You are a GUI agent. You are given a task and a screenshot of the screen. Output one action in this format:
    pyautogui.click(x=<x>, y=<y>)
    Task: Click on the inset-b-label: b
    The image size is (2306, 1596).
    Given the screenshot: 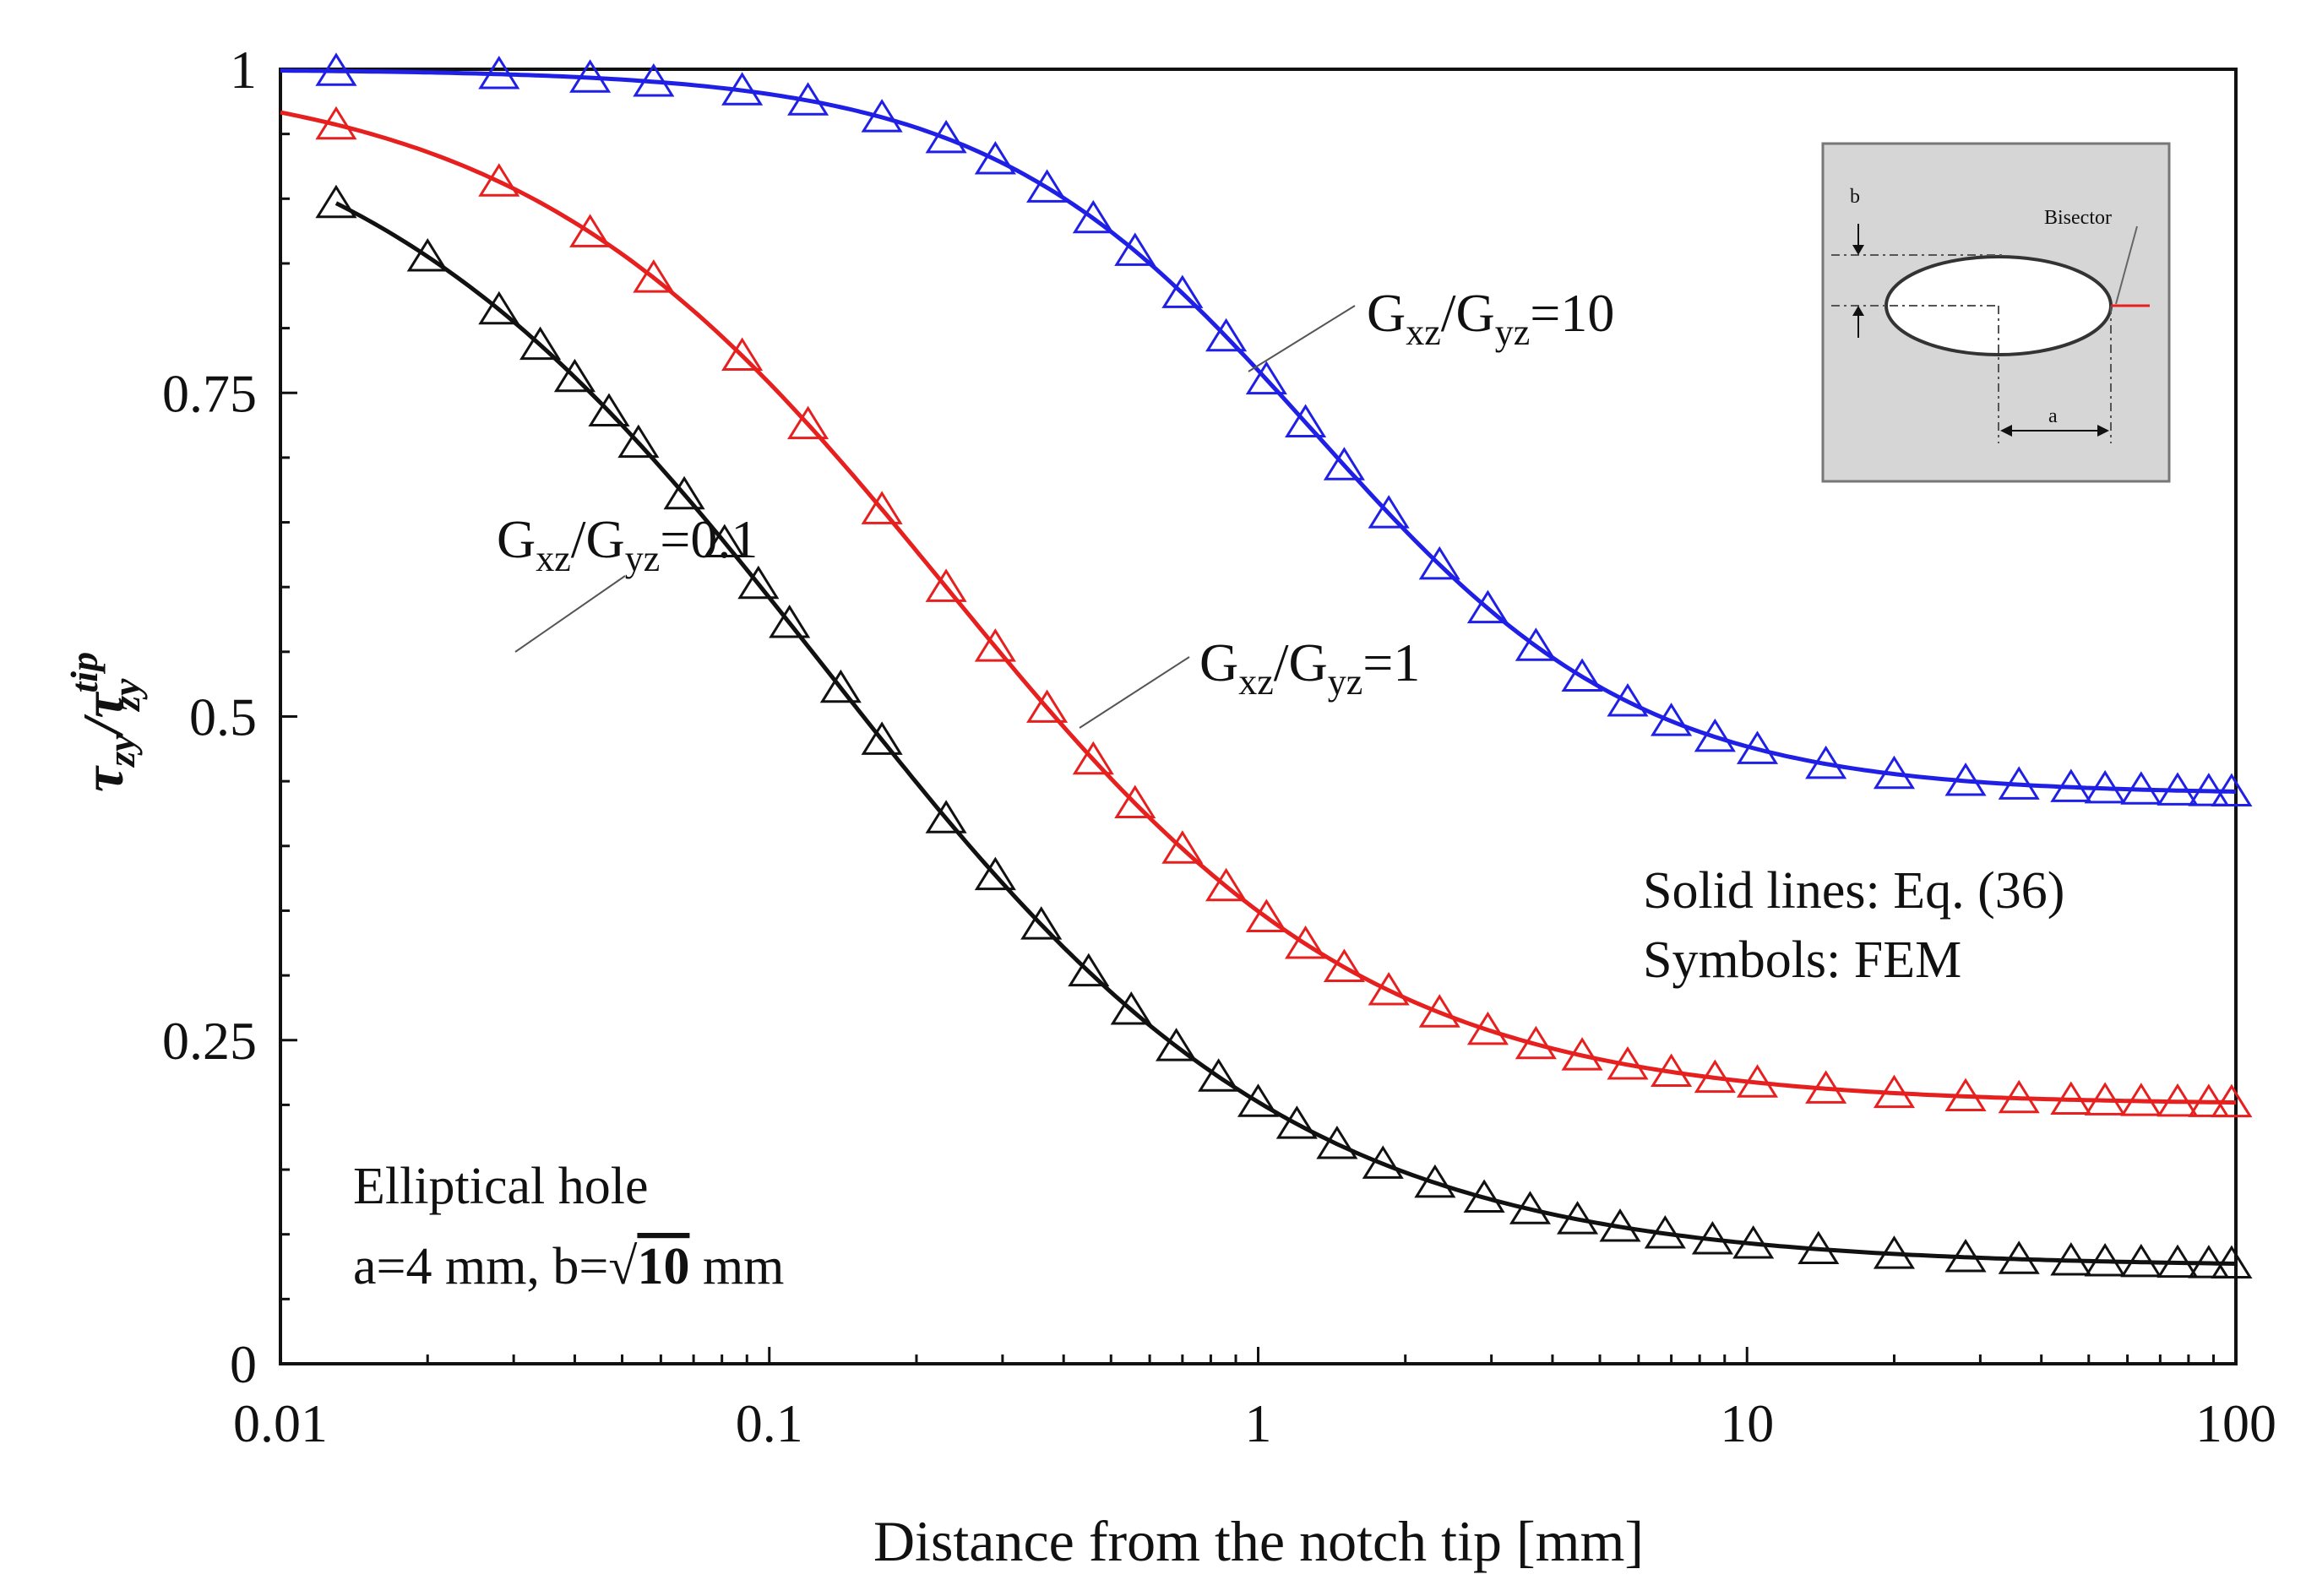 What is the action you would take?
    pyautogui.click(x=1855, y=197)
    